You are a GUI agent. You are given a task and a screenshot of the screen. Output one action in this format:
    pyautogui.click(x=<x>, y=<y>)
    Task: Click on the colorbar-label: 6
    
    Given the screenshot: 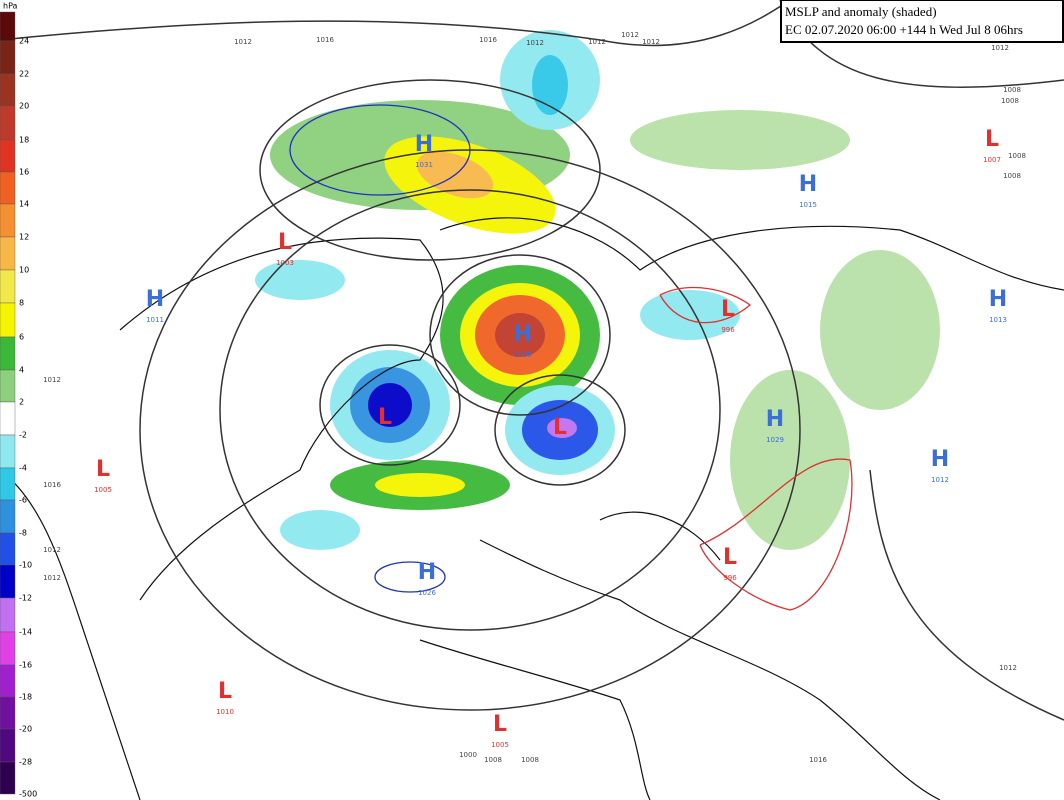 What is the action you would take?
    pyautogui.click(x=21, y=337)
    